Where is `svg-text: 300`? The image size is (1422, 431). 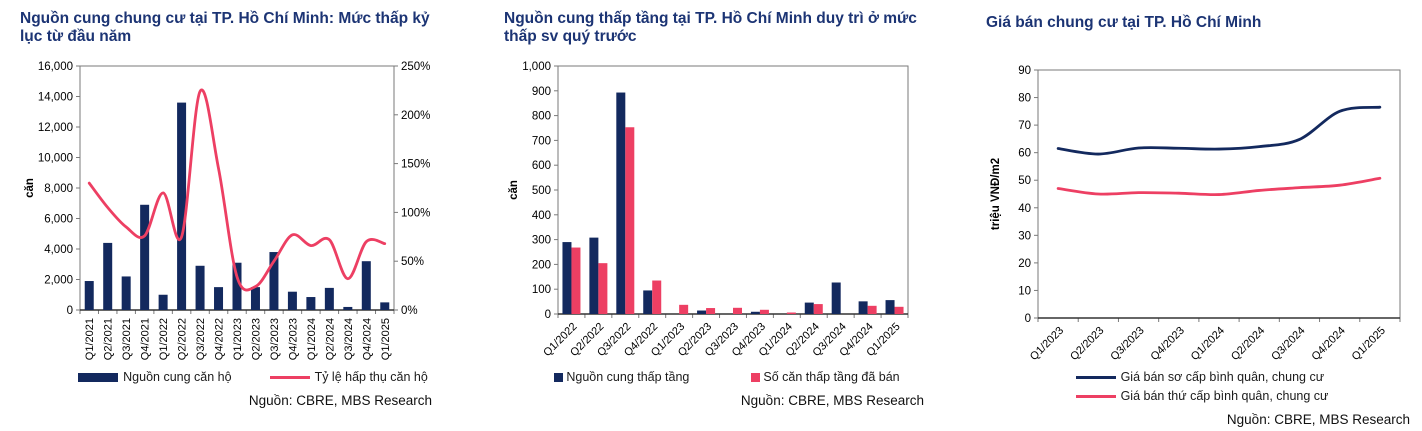
svg-text: 300 is located at coordinates (541, 241).